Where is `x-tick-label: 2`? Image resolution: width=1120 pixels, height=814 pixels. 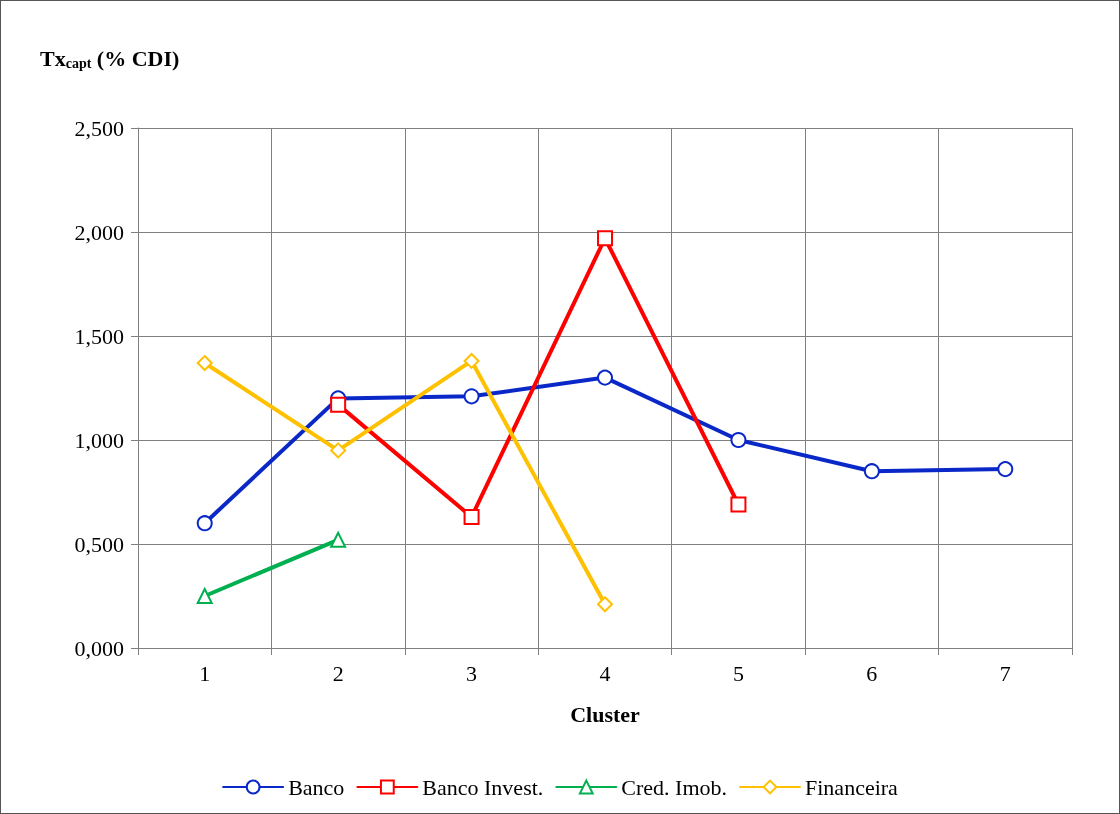 x-tick-label: 2 is located at coordinates (338, 673).